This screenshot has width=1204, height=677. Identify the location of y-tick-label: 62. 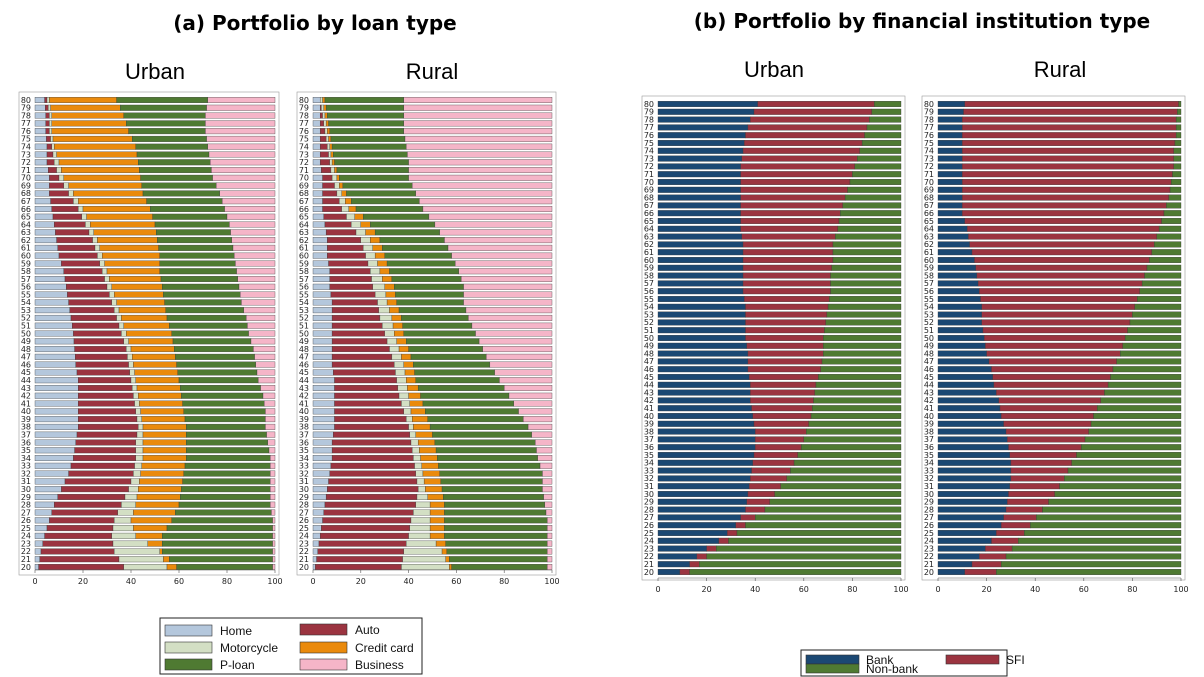
(26, 240).